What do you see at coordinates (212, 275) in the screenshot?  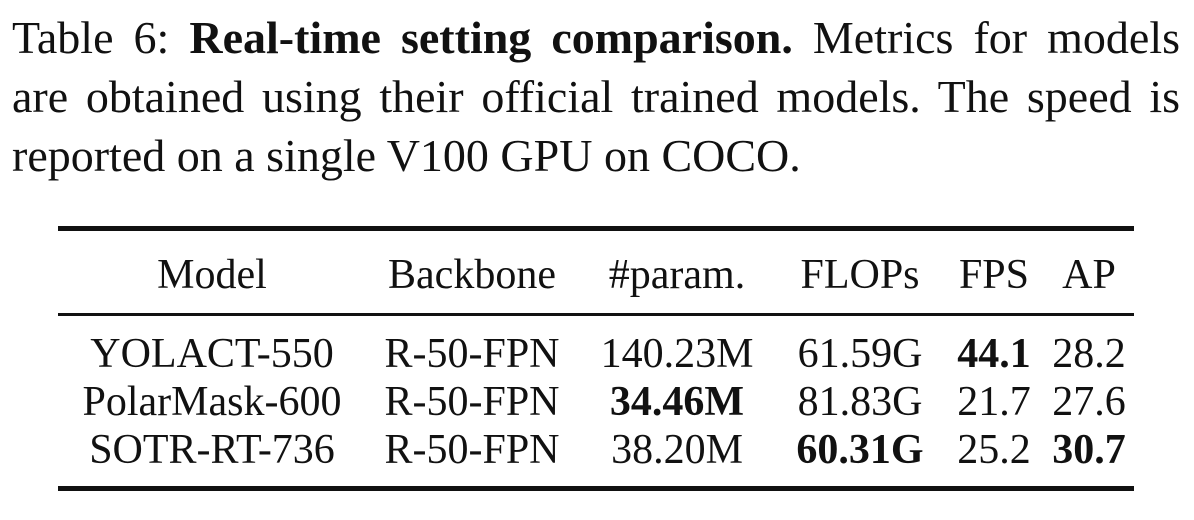 I see `header-model: Model` at bounding box center [212, 275].